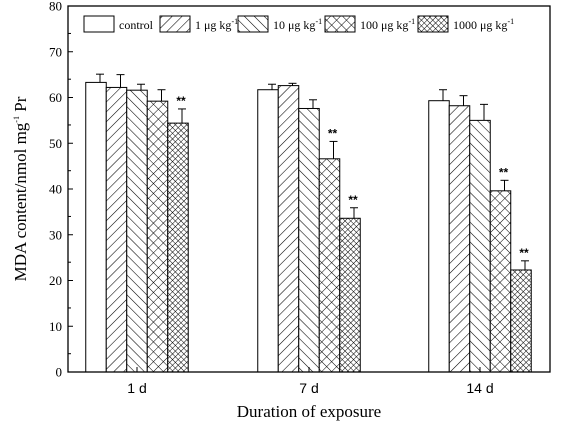 The image size is (566, 425). Describe the element at coordinates (59, 372) in the screenshot. I see `y-tick-label: 0` at that location.